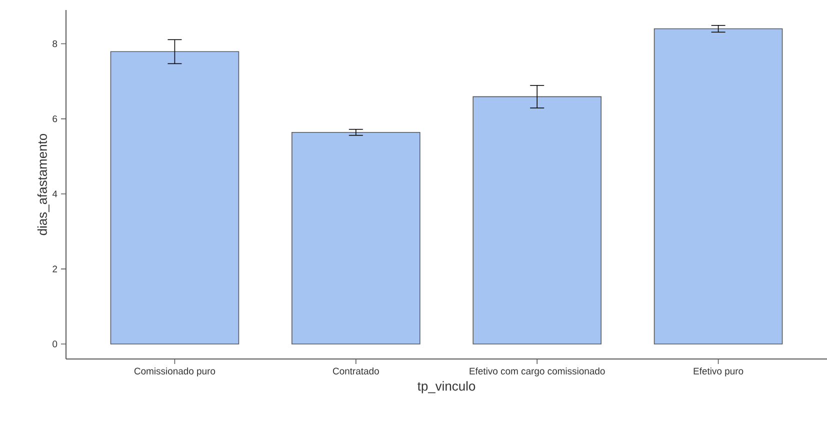 The image size is (827, 422). What do you see at coordinates (447, 387) in the screenshot?
I see `x-axis-title: tp_vinculo` at bounding box center [447, 387].